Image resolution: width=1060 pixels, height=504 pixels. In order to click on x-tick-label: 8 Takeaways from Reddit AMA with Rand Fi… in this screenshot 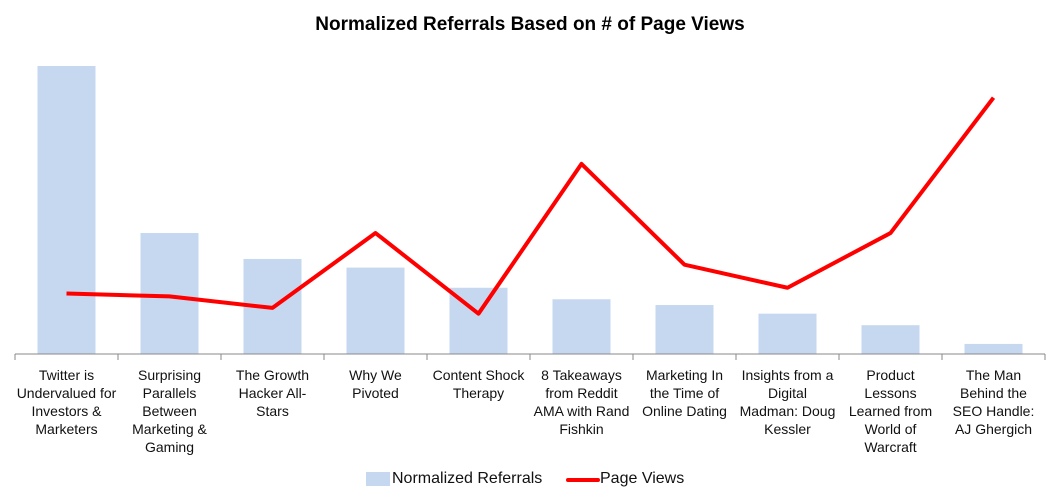, I will do `click(581, 402)`.